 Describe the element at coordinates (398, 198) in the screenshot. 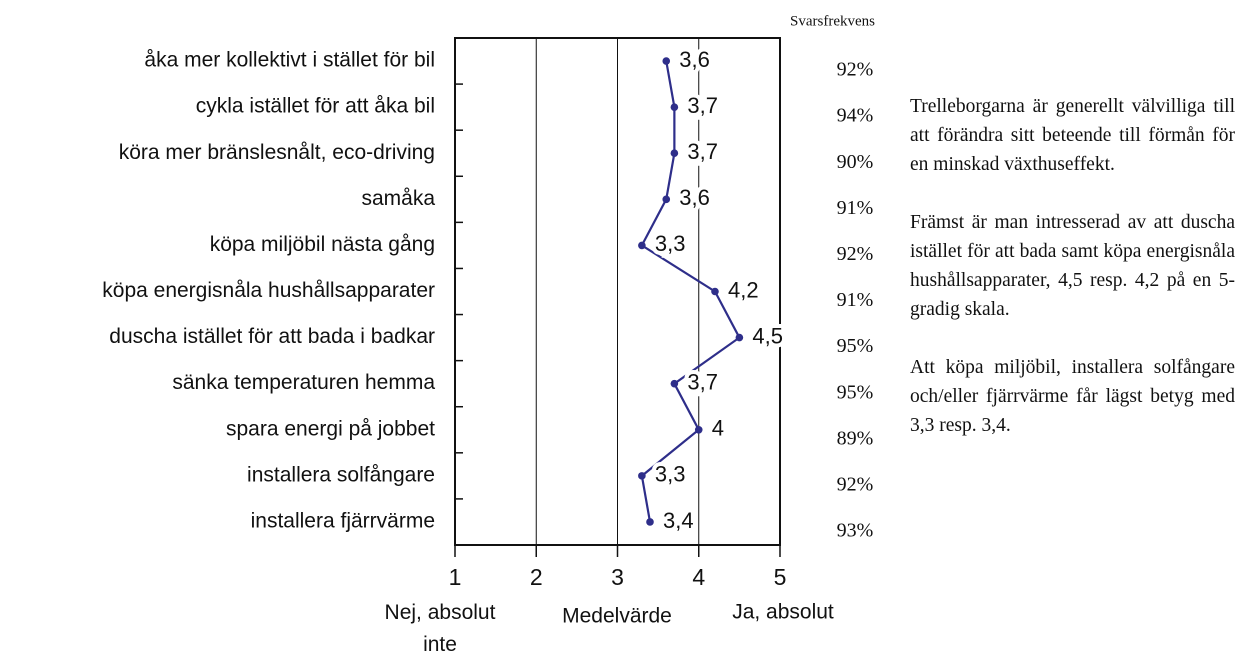

I see `category-label: samåka` at that location.